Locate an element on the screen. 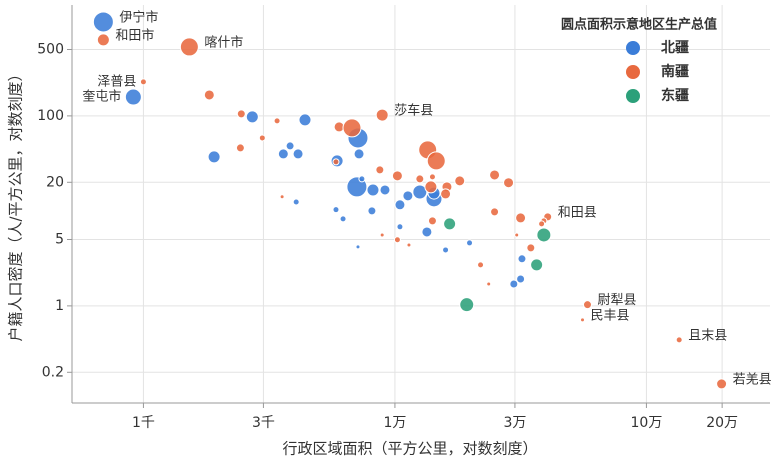 Image resolution: width=782 pixels, height=465 pixels. point-label: 和田县 is located at coordinates (577, 212).